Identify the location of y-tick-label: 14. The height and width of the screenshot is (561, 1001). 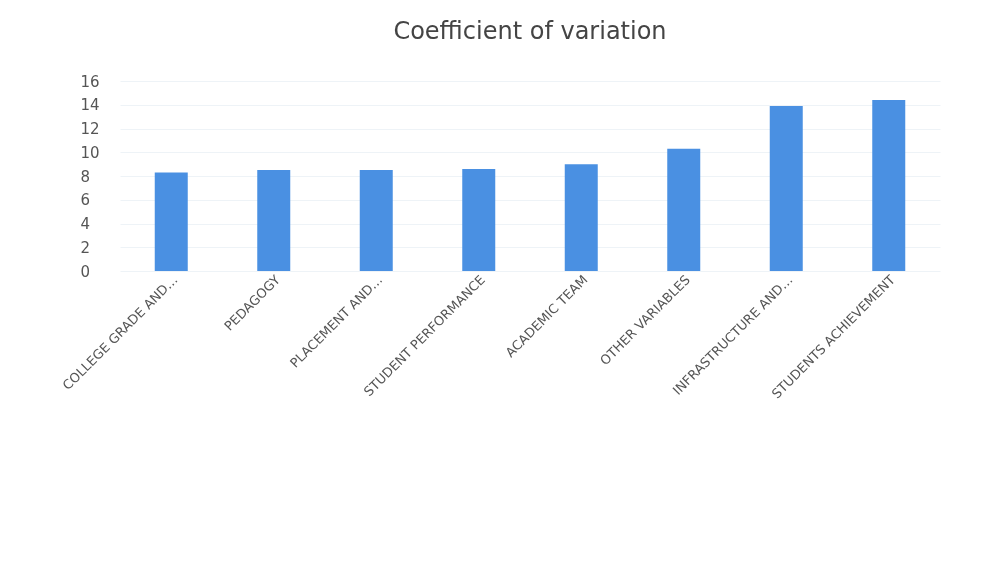
(90, 105).